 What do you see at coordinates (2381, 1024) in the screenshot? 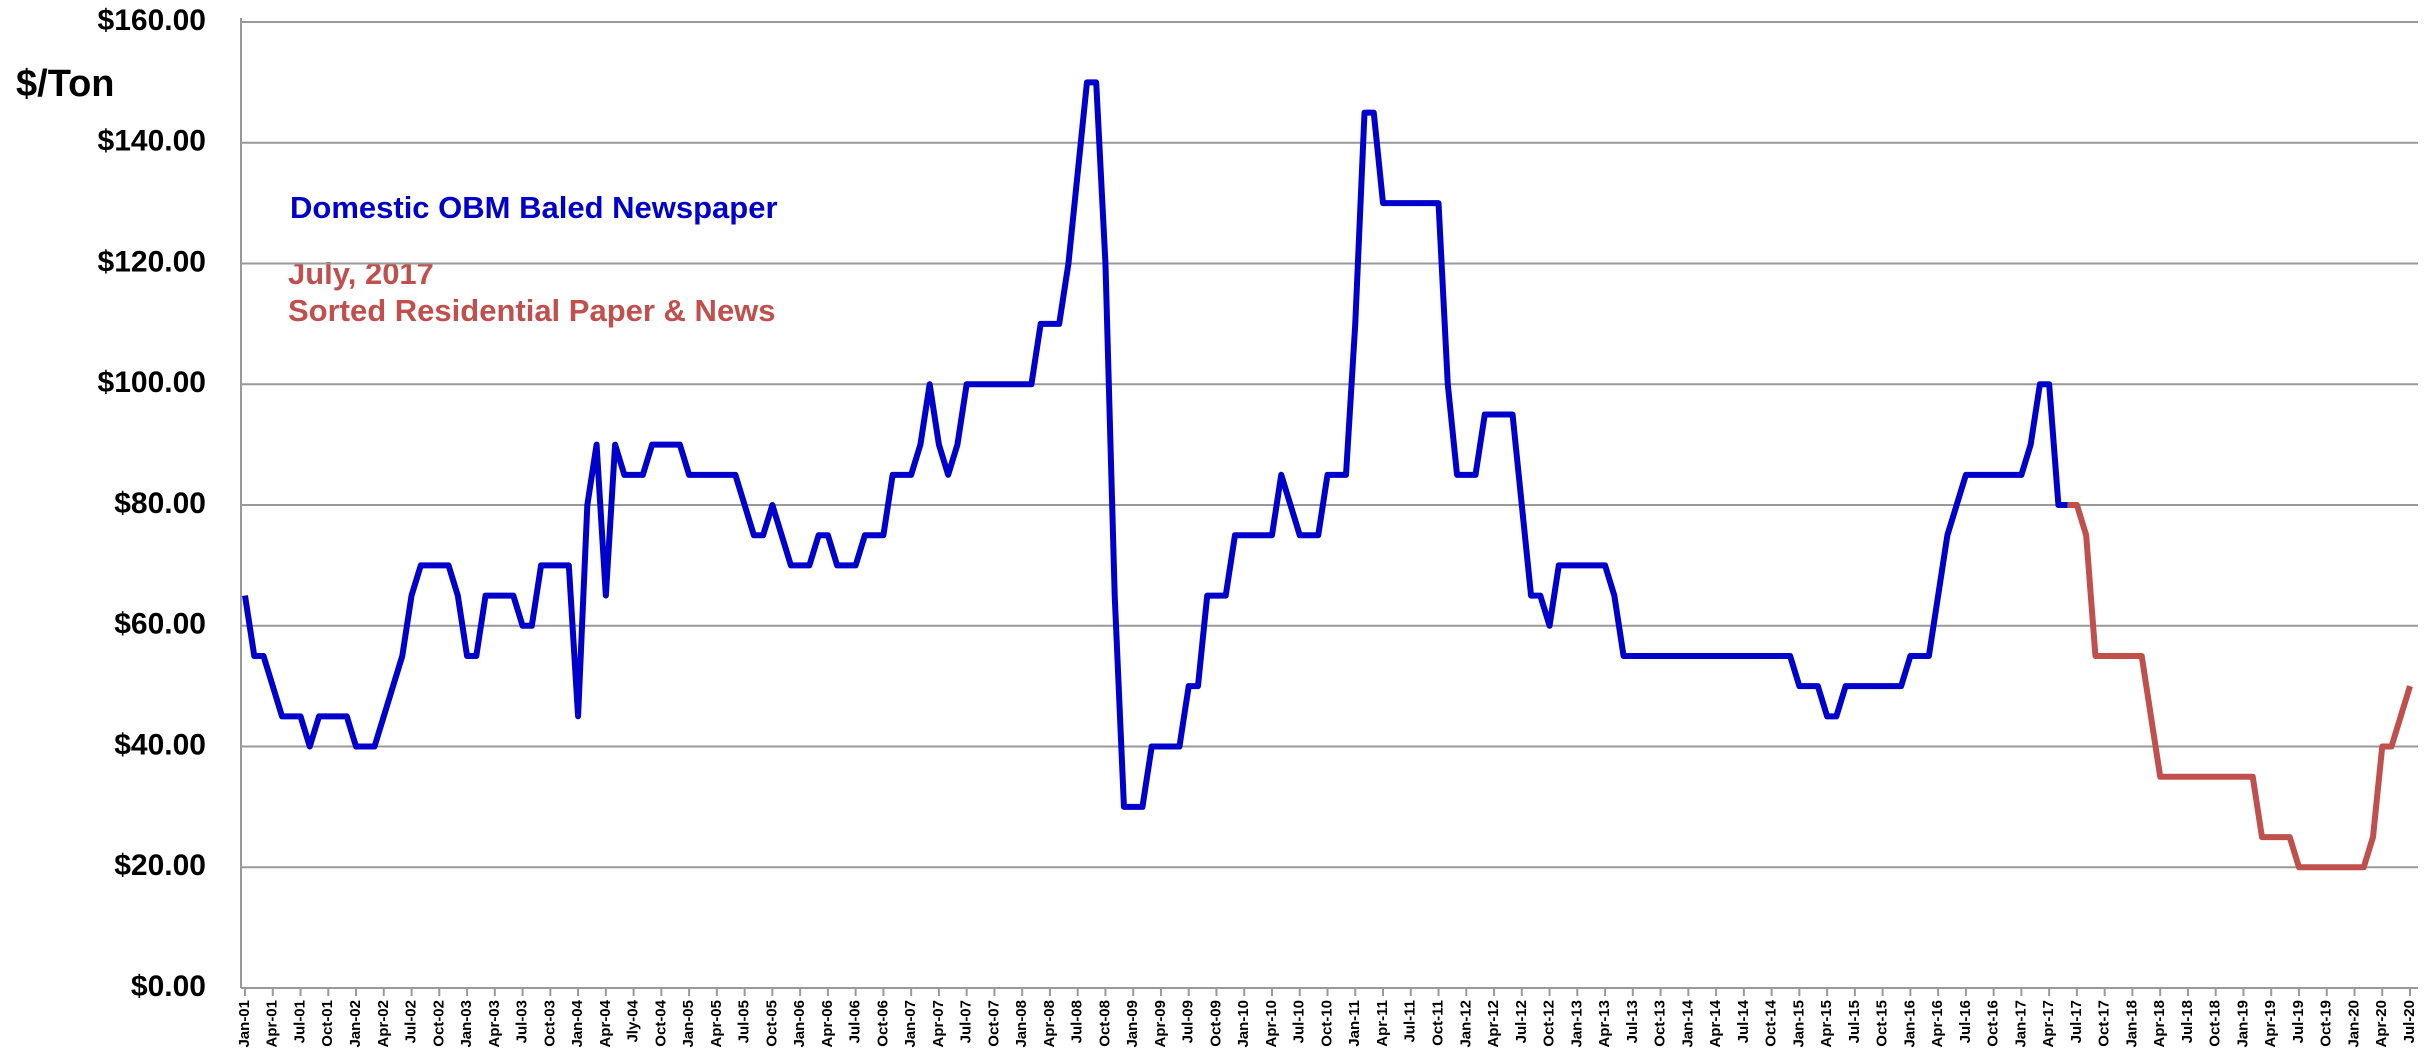
I see `x-tick-label: Apr-20` at bounding box center [2381, 1024].